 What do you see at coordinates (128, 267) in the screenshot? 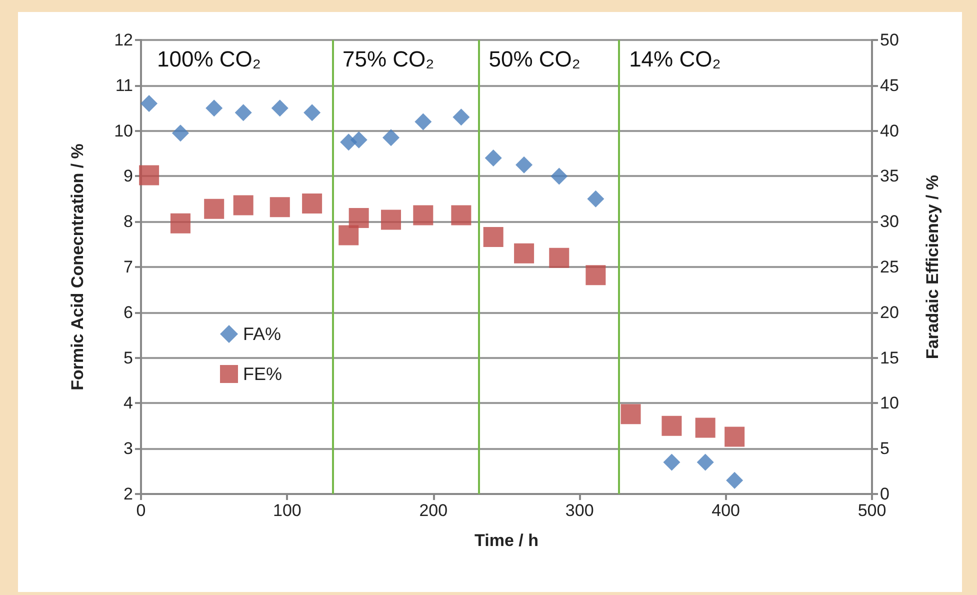
I see `y-tick-label: 7` at bounding box center [128, 267].